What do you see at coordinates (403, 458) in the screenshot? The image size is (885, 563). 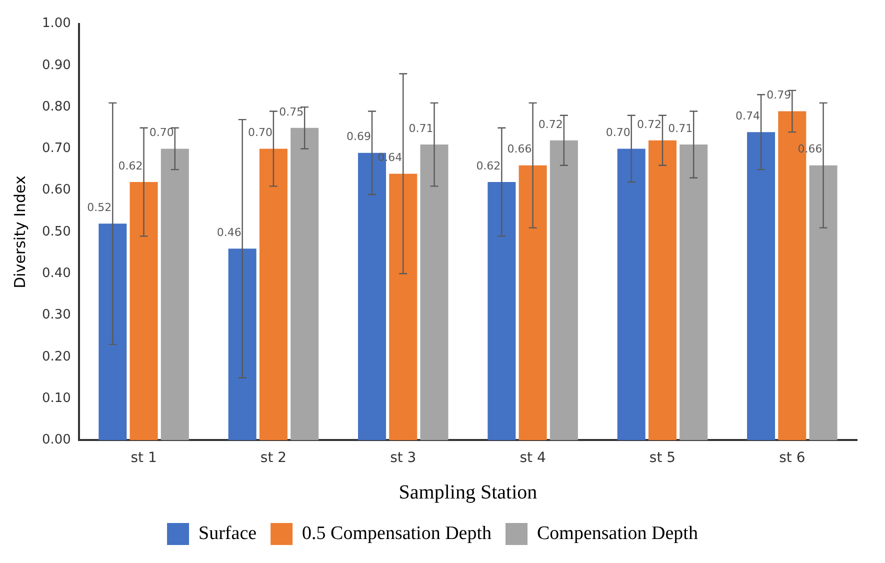 I see `x-tick-label: st 3` at bounding box center [403, 458].